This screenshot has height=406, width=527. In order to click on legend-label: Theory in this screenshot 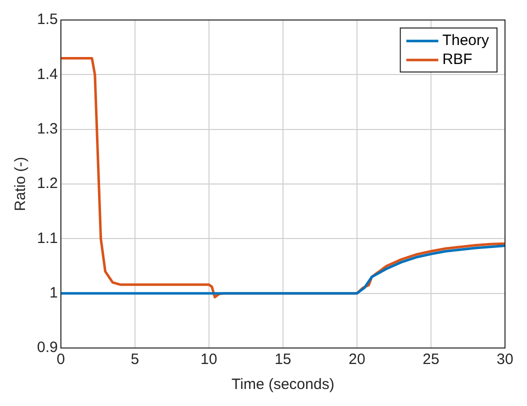, I will do `click(466, 41)`.